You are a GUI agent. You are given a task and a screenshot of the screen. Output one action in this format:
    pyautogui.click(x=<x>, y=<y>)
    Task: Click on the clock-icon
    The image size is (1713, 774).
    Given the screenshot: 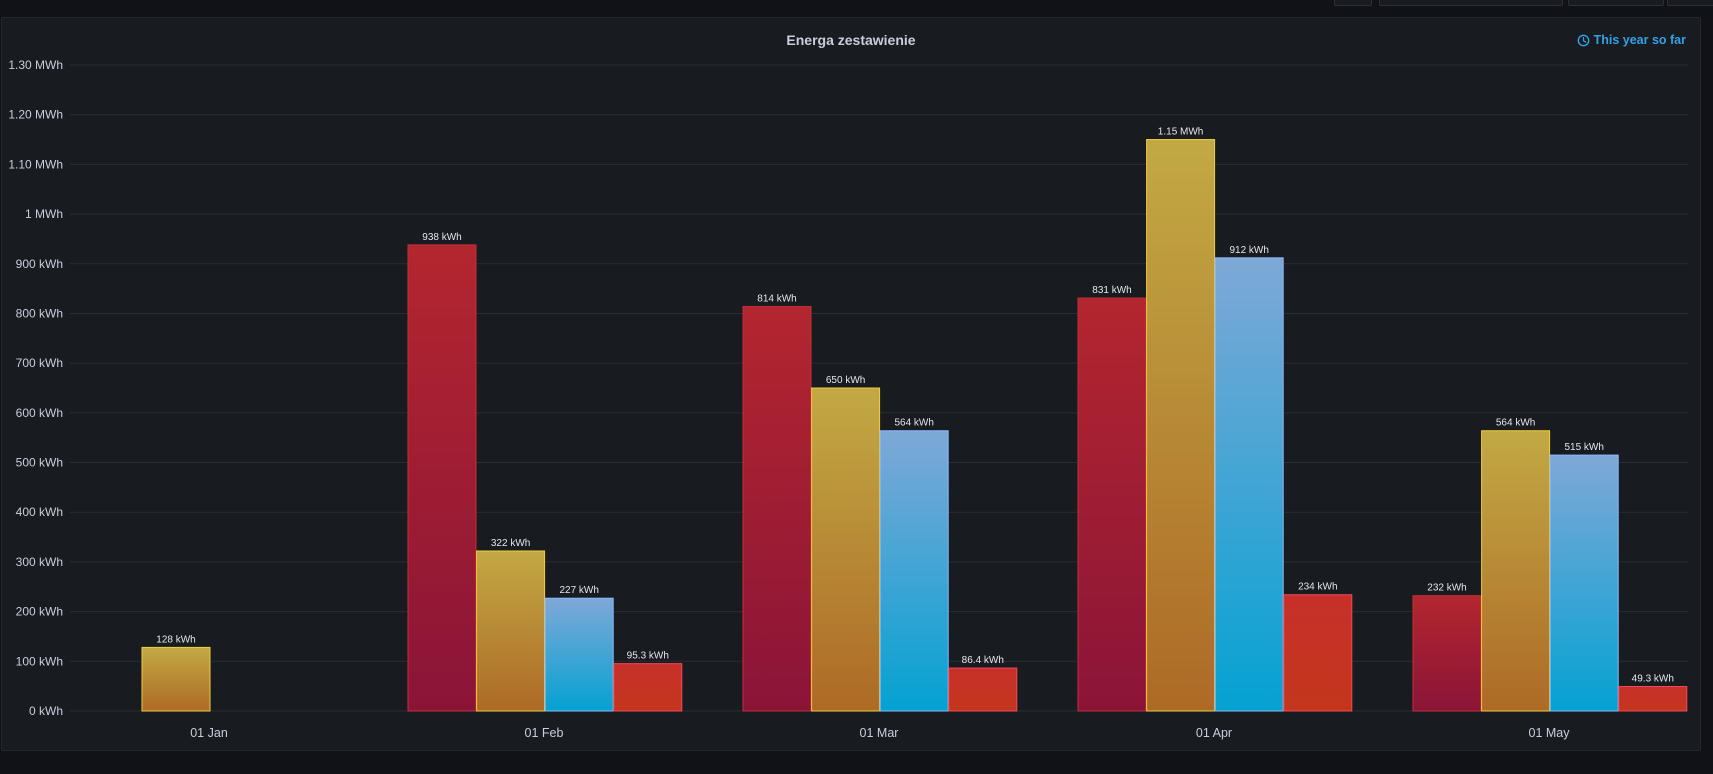 What is the action you would take?
    pyautogui.click(x=1583, y=40)
    